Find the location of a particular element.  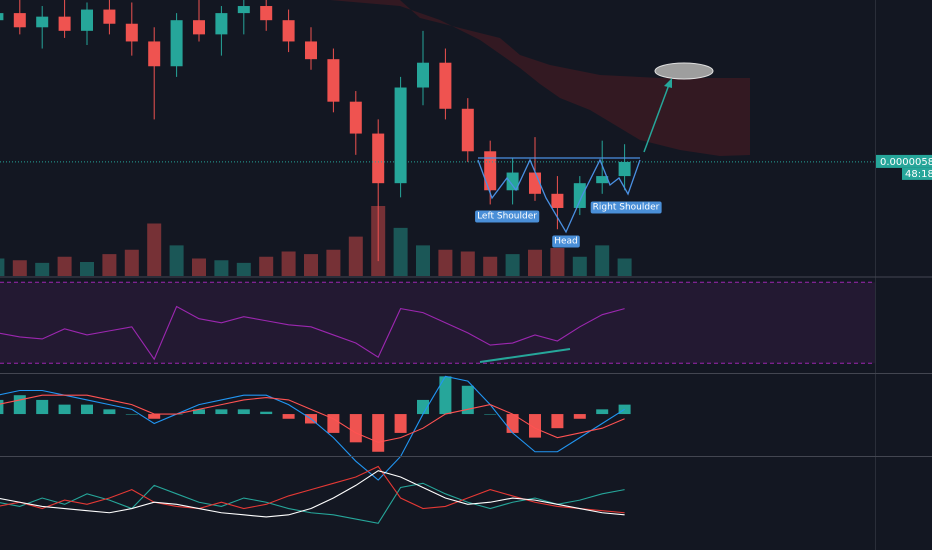

adx-line is located at coordinates (312, 494).